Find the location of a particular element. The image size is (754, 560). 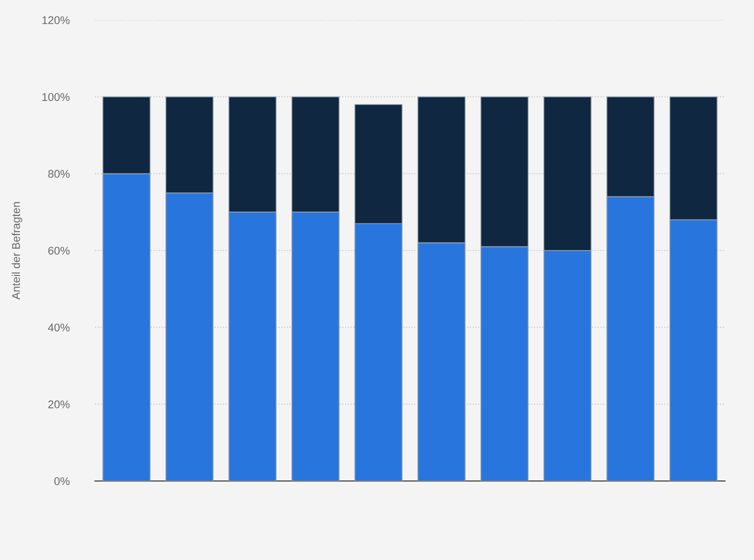

y-tick-label: 120% is located at coordinates (56, 20).